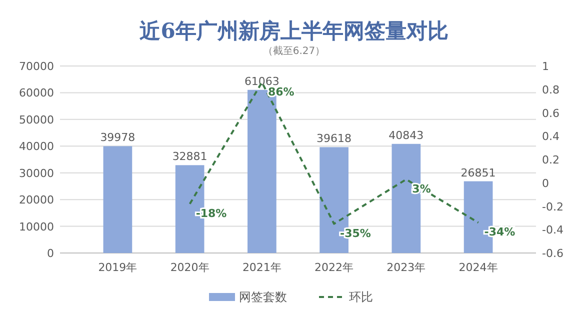  Describe the element at coordinates (478, 173) in the screenshot. I see `data-label: 26851` at that location.